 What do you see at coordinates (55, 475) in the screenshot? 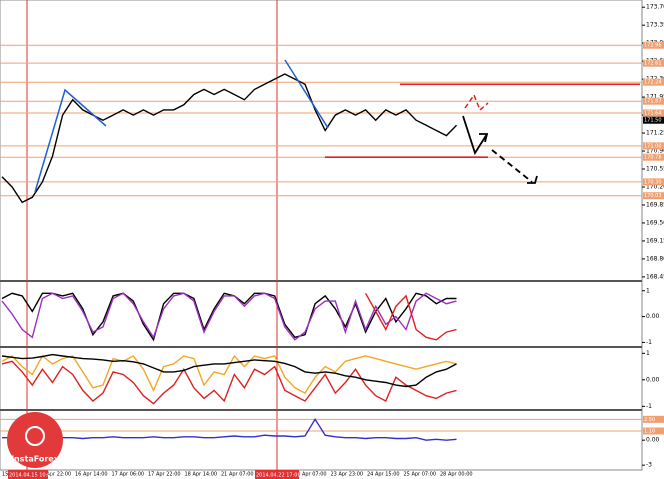
I see `x-tick-label: 15 Apr 22:00` at bounding box center [55, 475].